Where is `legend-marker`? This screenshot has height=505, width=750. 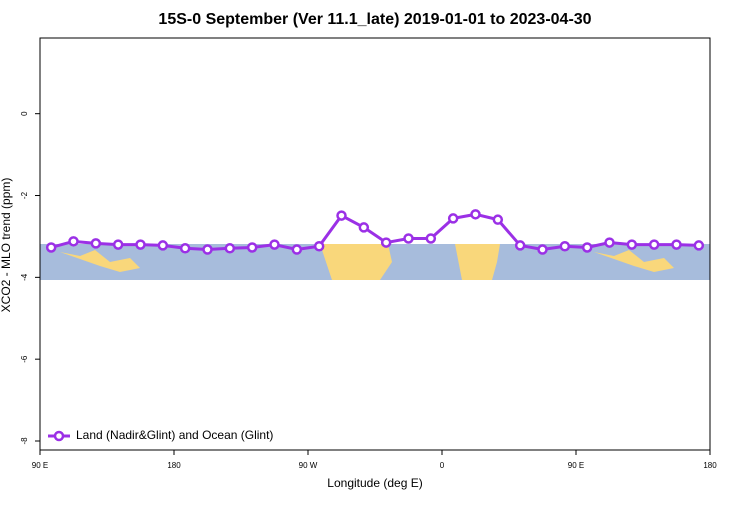
legend-marker is located at coordinates (59, 436).